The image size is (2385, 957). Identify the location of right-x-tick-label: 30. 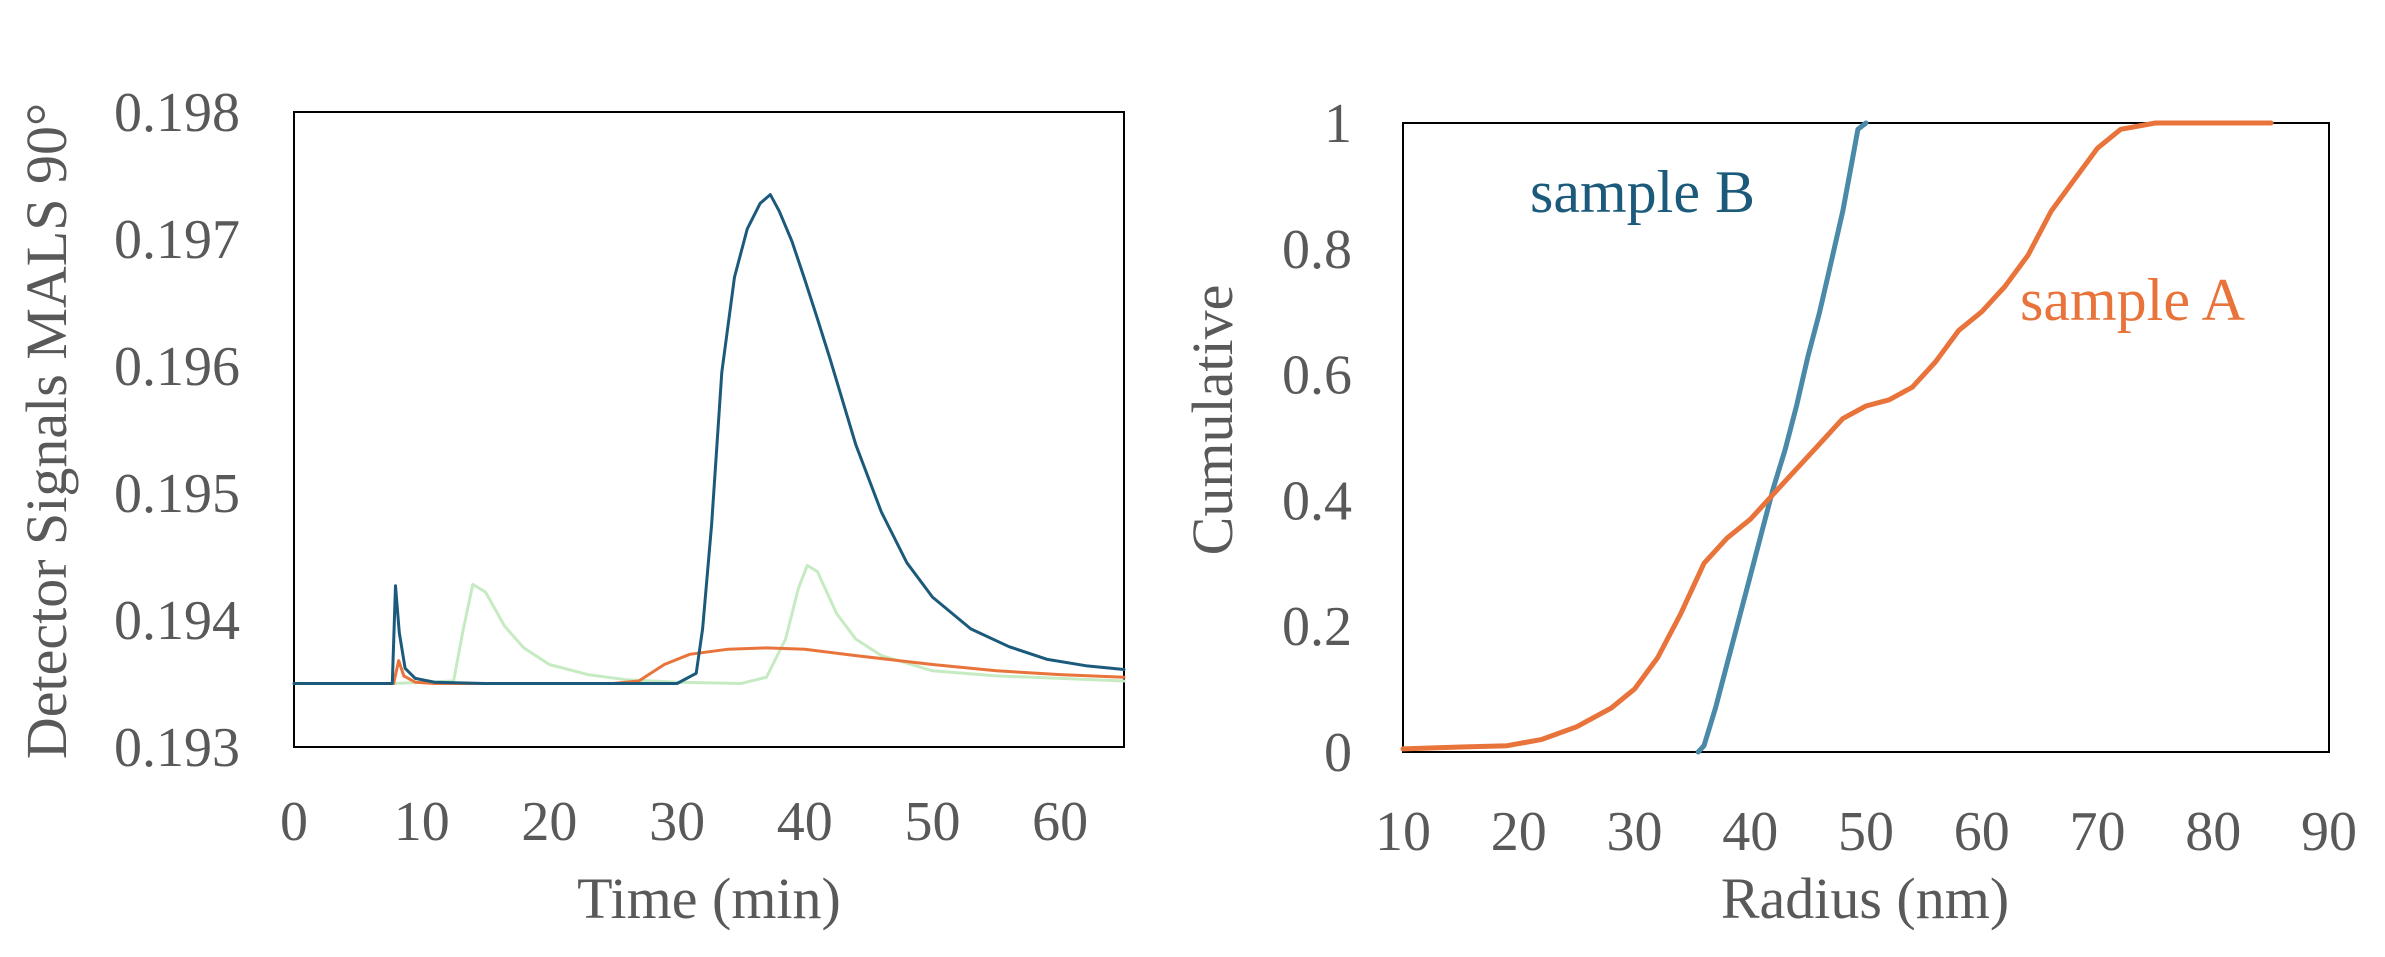
(1635, 832).